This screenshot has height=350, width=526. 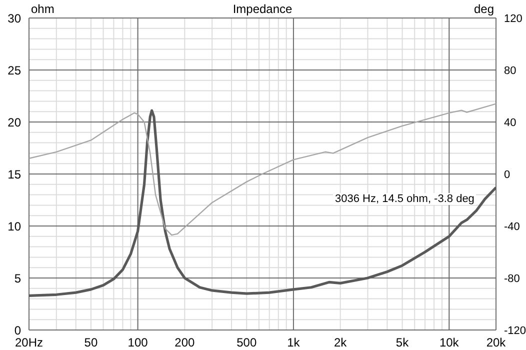 I want to click on x-tick-label: 5k, so click(x=403, y=343).